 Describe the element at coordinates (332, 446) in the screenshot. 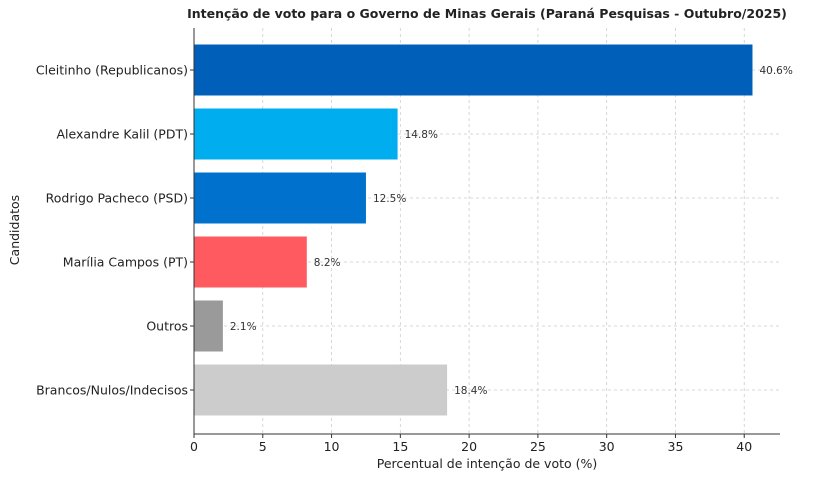

I see `x-tick-label: 10` at that location.